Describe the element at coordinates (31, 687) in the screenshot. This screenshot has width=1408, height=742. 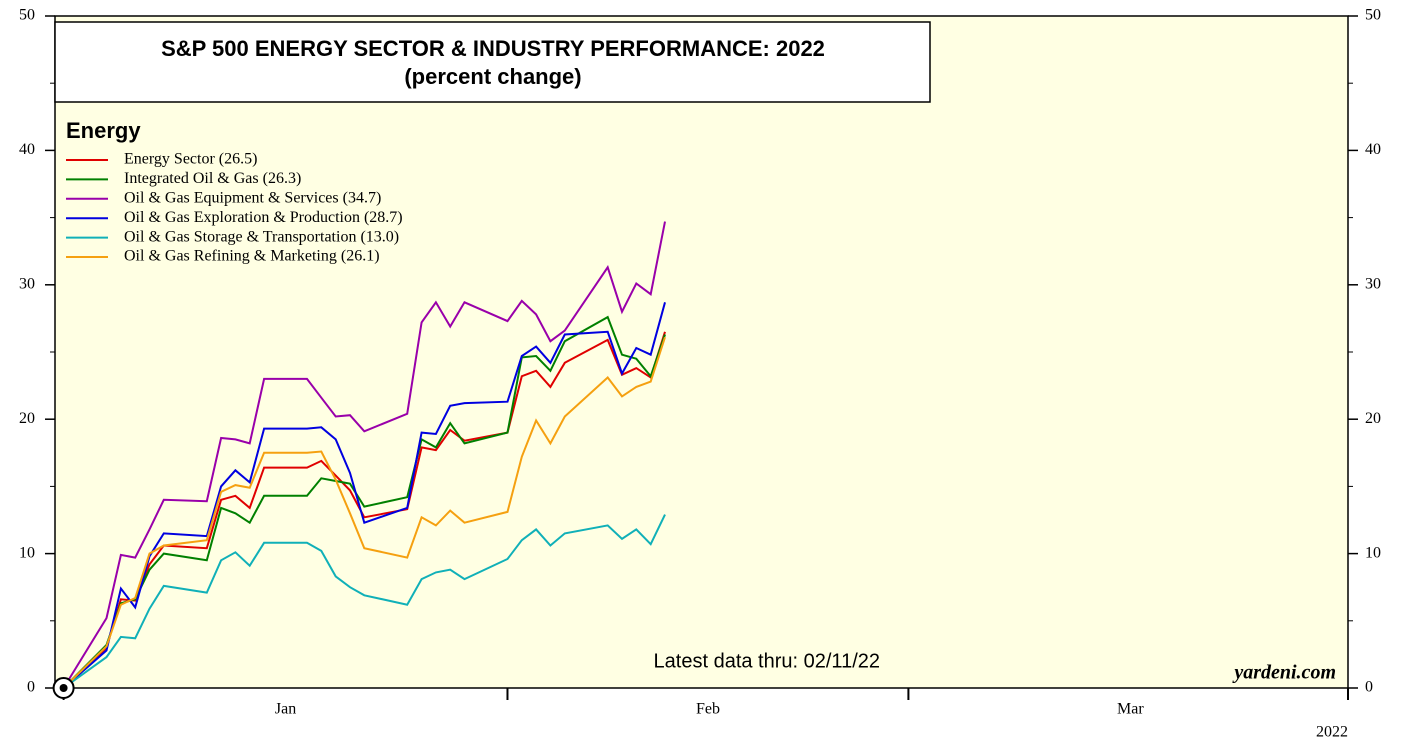
I see `y-tick-label: 0` at that location.